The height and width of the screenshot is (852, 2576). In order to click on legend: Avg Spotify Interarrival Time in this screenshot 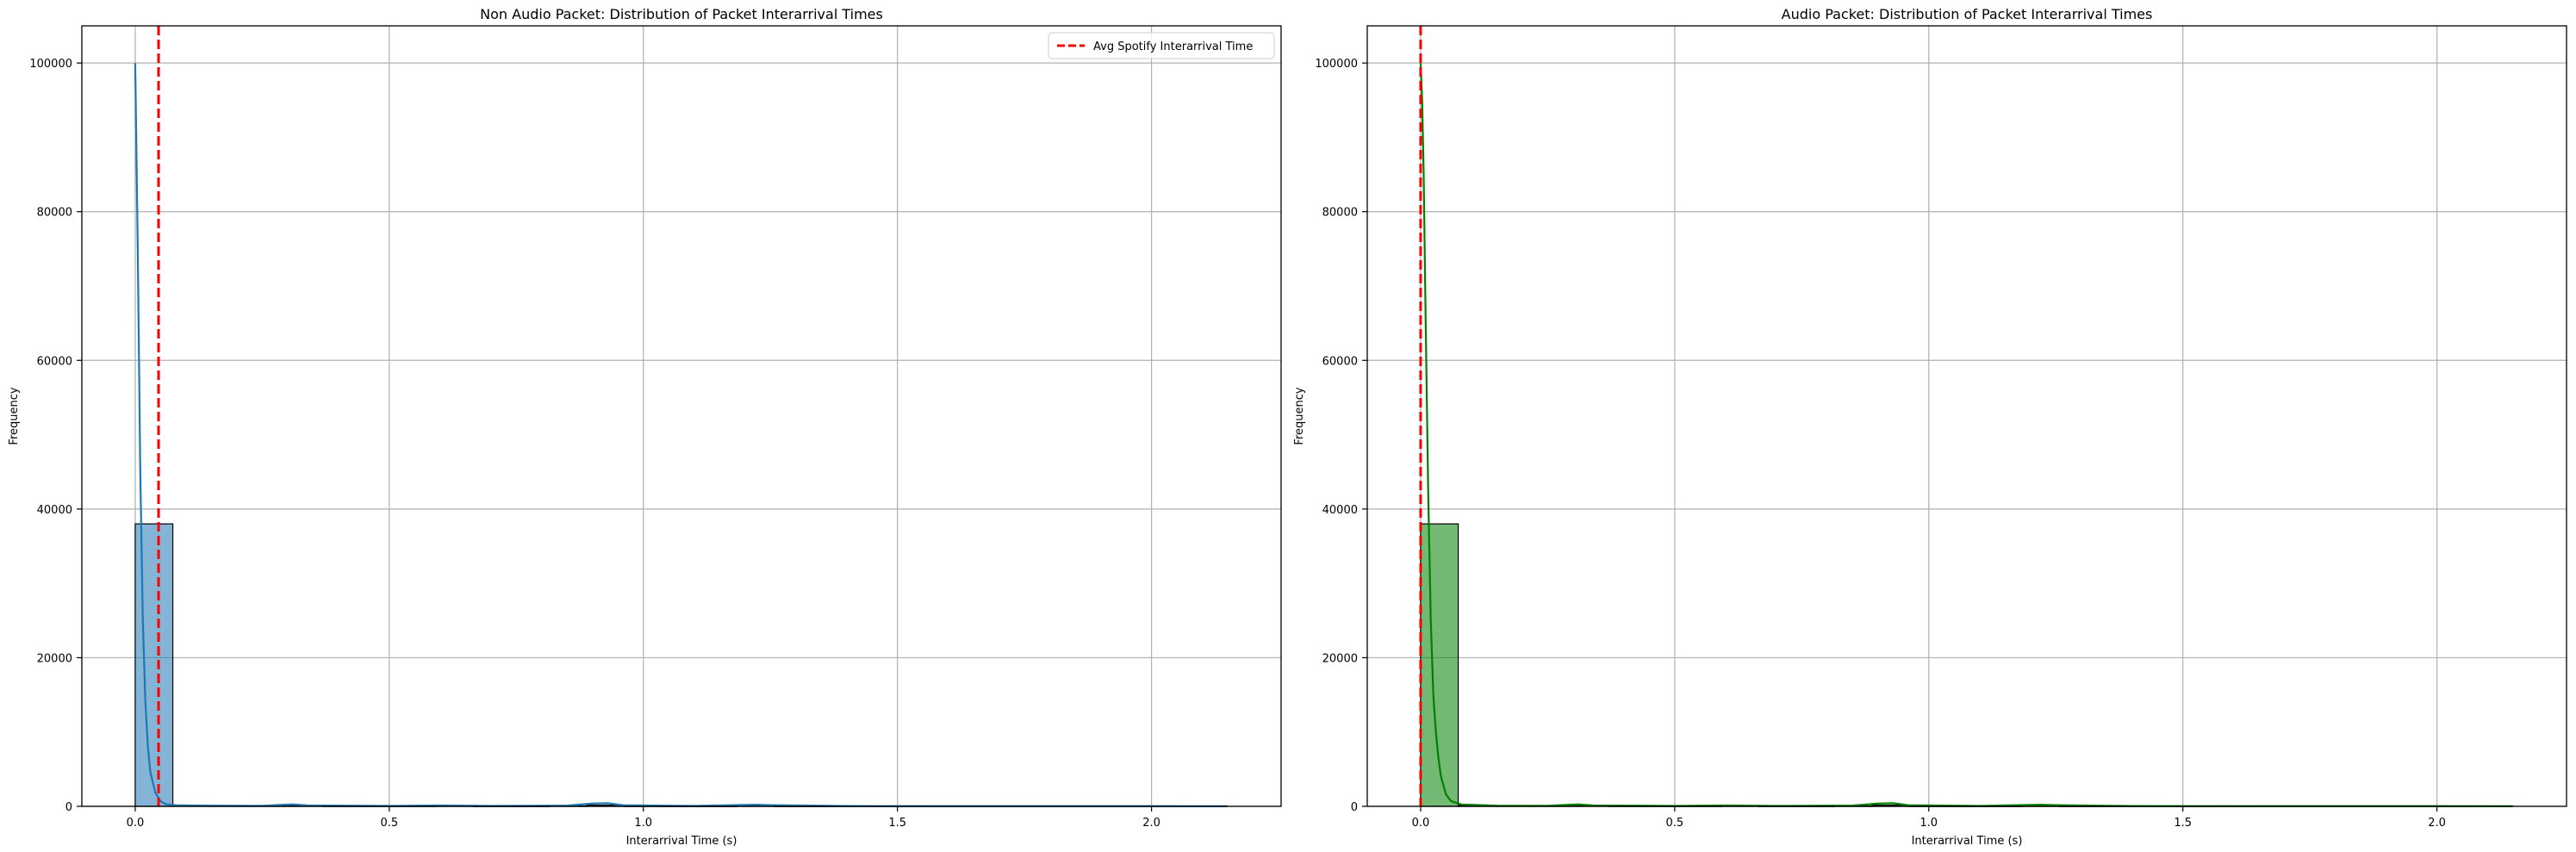, I will do `click(1161, 46)`.